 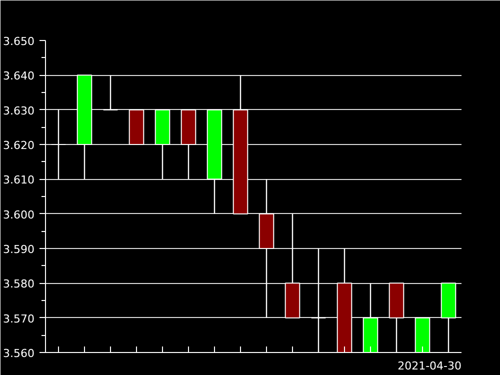 What do you see at coordinates (19, 284) in the screenshot?
I see `y-tick-label: 3.580` at bounding box center [19, 284].